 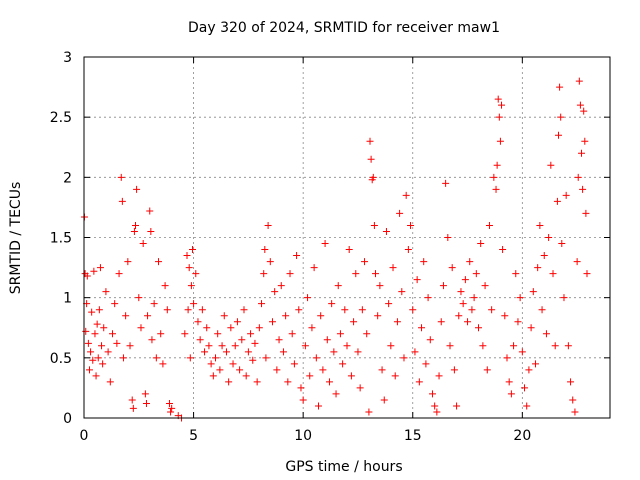 I want to click on x-tick-label: 5, so click(x=193, y=436).